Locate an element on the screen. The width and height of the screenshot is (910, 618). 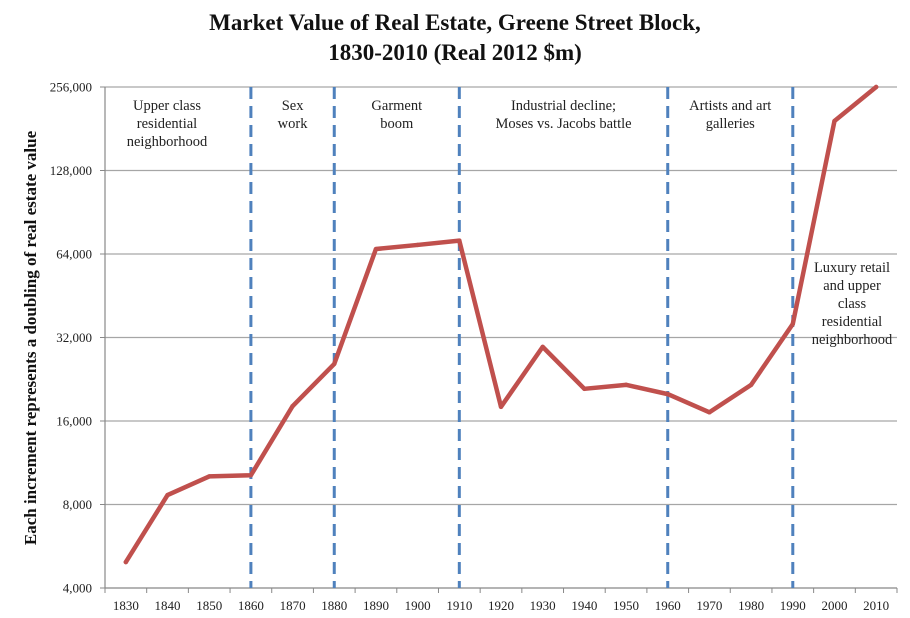
era-annotation-line: Sex is located at coordinates (293, 106).